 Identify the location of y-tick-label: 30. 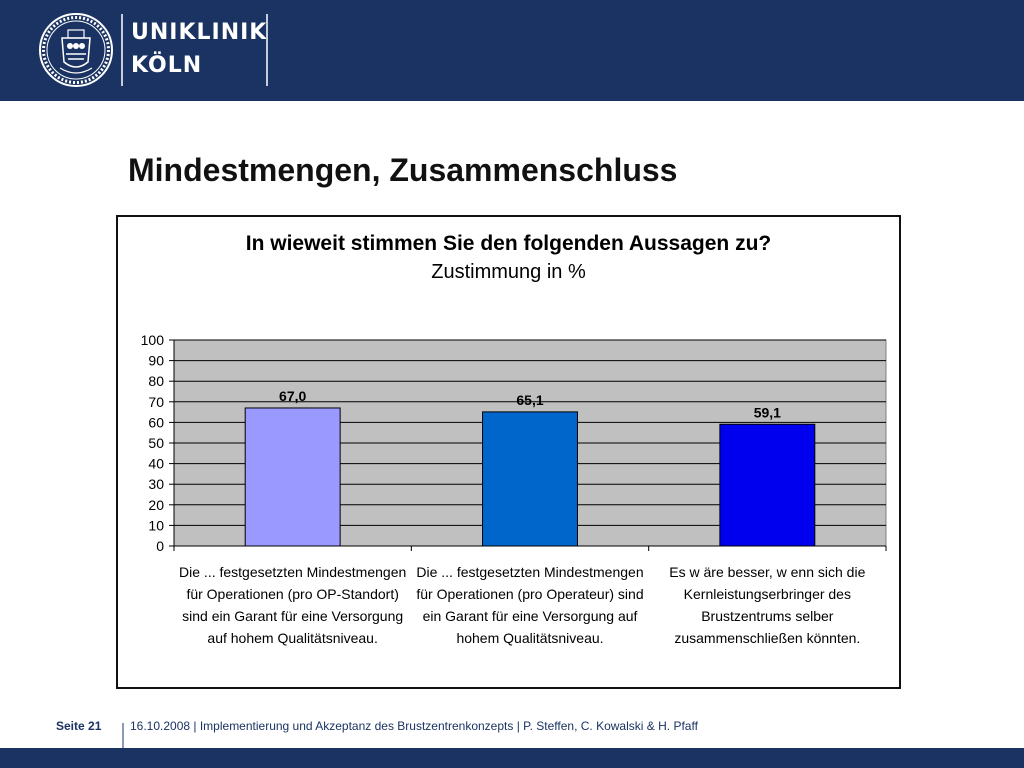
(156, 484).